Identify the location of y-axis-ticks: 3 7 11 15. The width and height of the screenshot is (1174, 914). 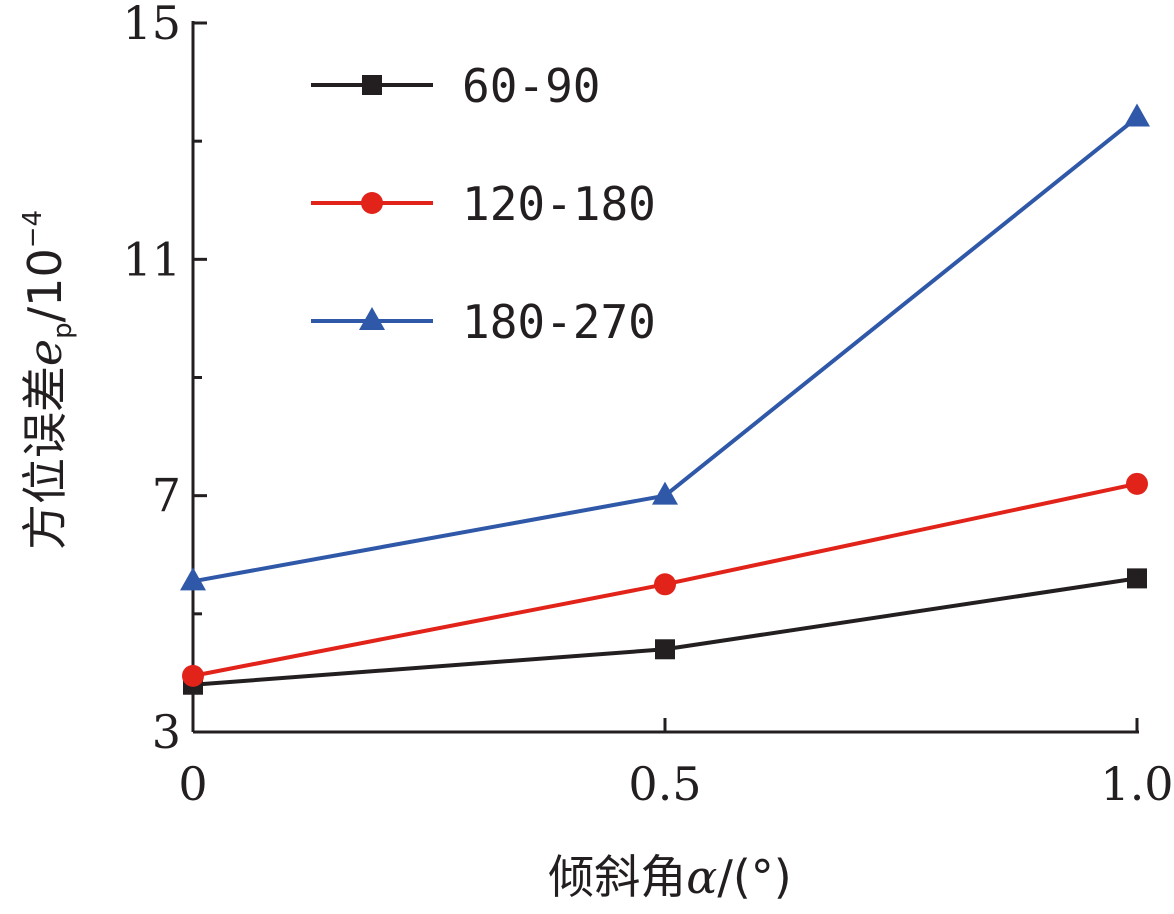
(164, 379).